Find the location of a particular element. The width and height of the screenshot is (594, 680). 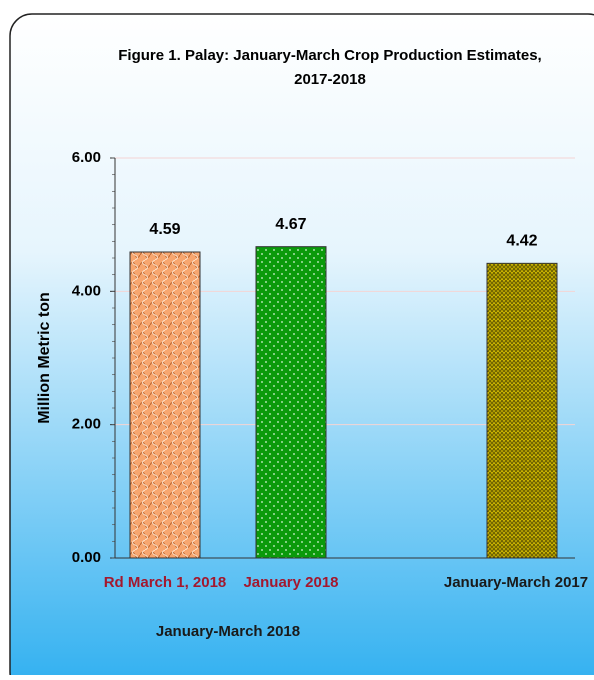

x-tick-label: January-March 2017 is located at coordinates (516, 582).